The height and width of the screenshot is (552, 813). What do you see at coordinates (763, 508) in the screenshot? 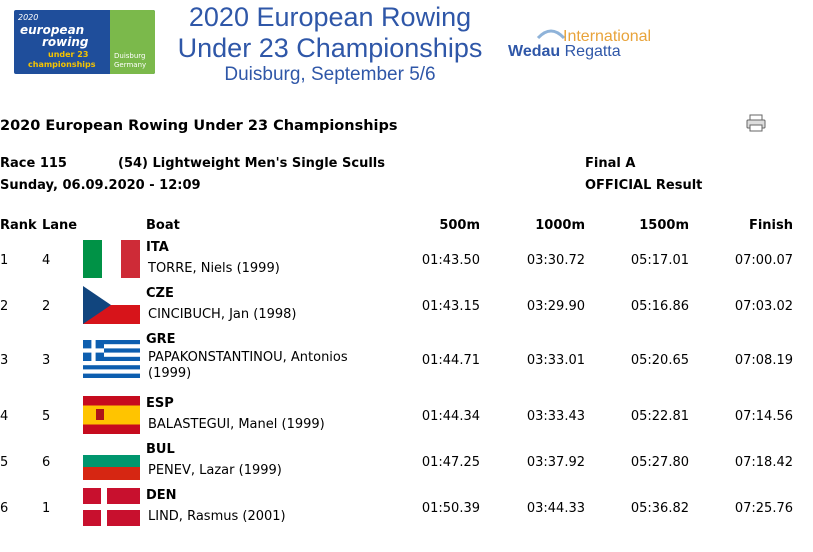
I see `split-time: 07:25.76` at bounding box center [763, 508].